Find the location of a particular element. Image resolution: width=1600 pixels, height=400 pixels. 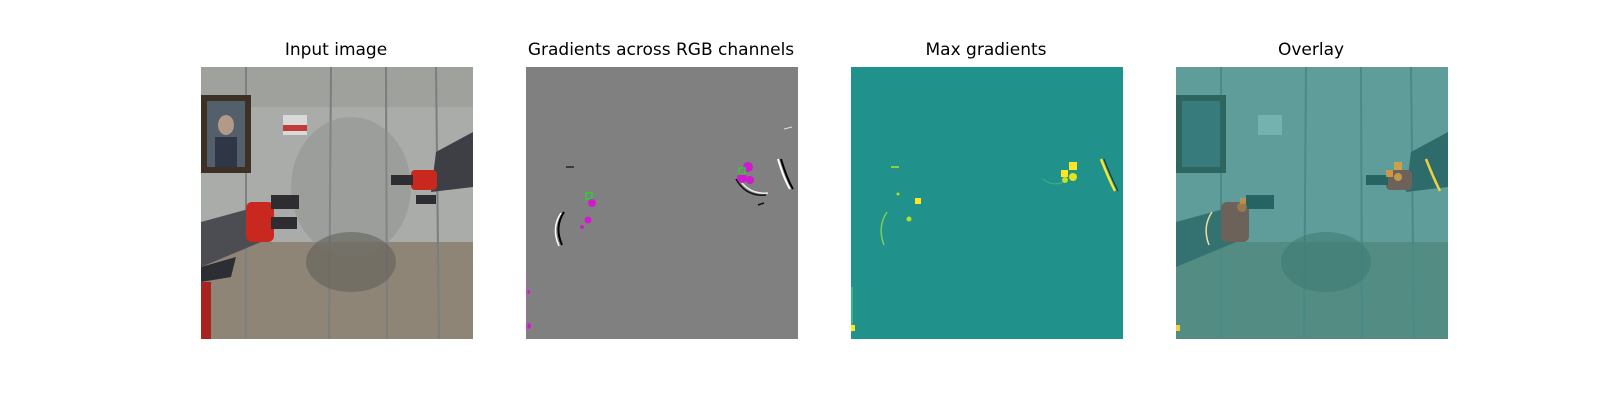

panel-title-max-gradients: Max gradients is located at coordinates (986, 50).